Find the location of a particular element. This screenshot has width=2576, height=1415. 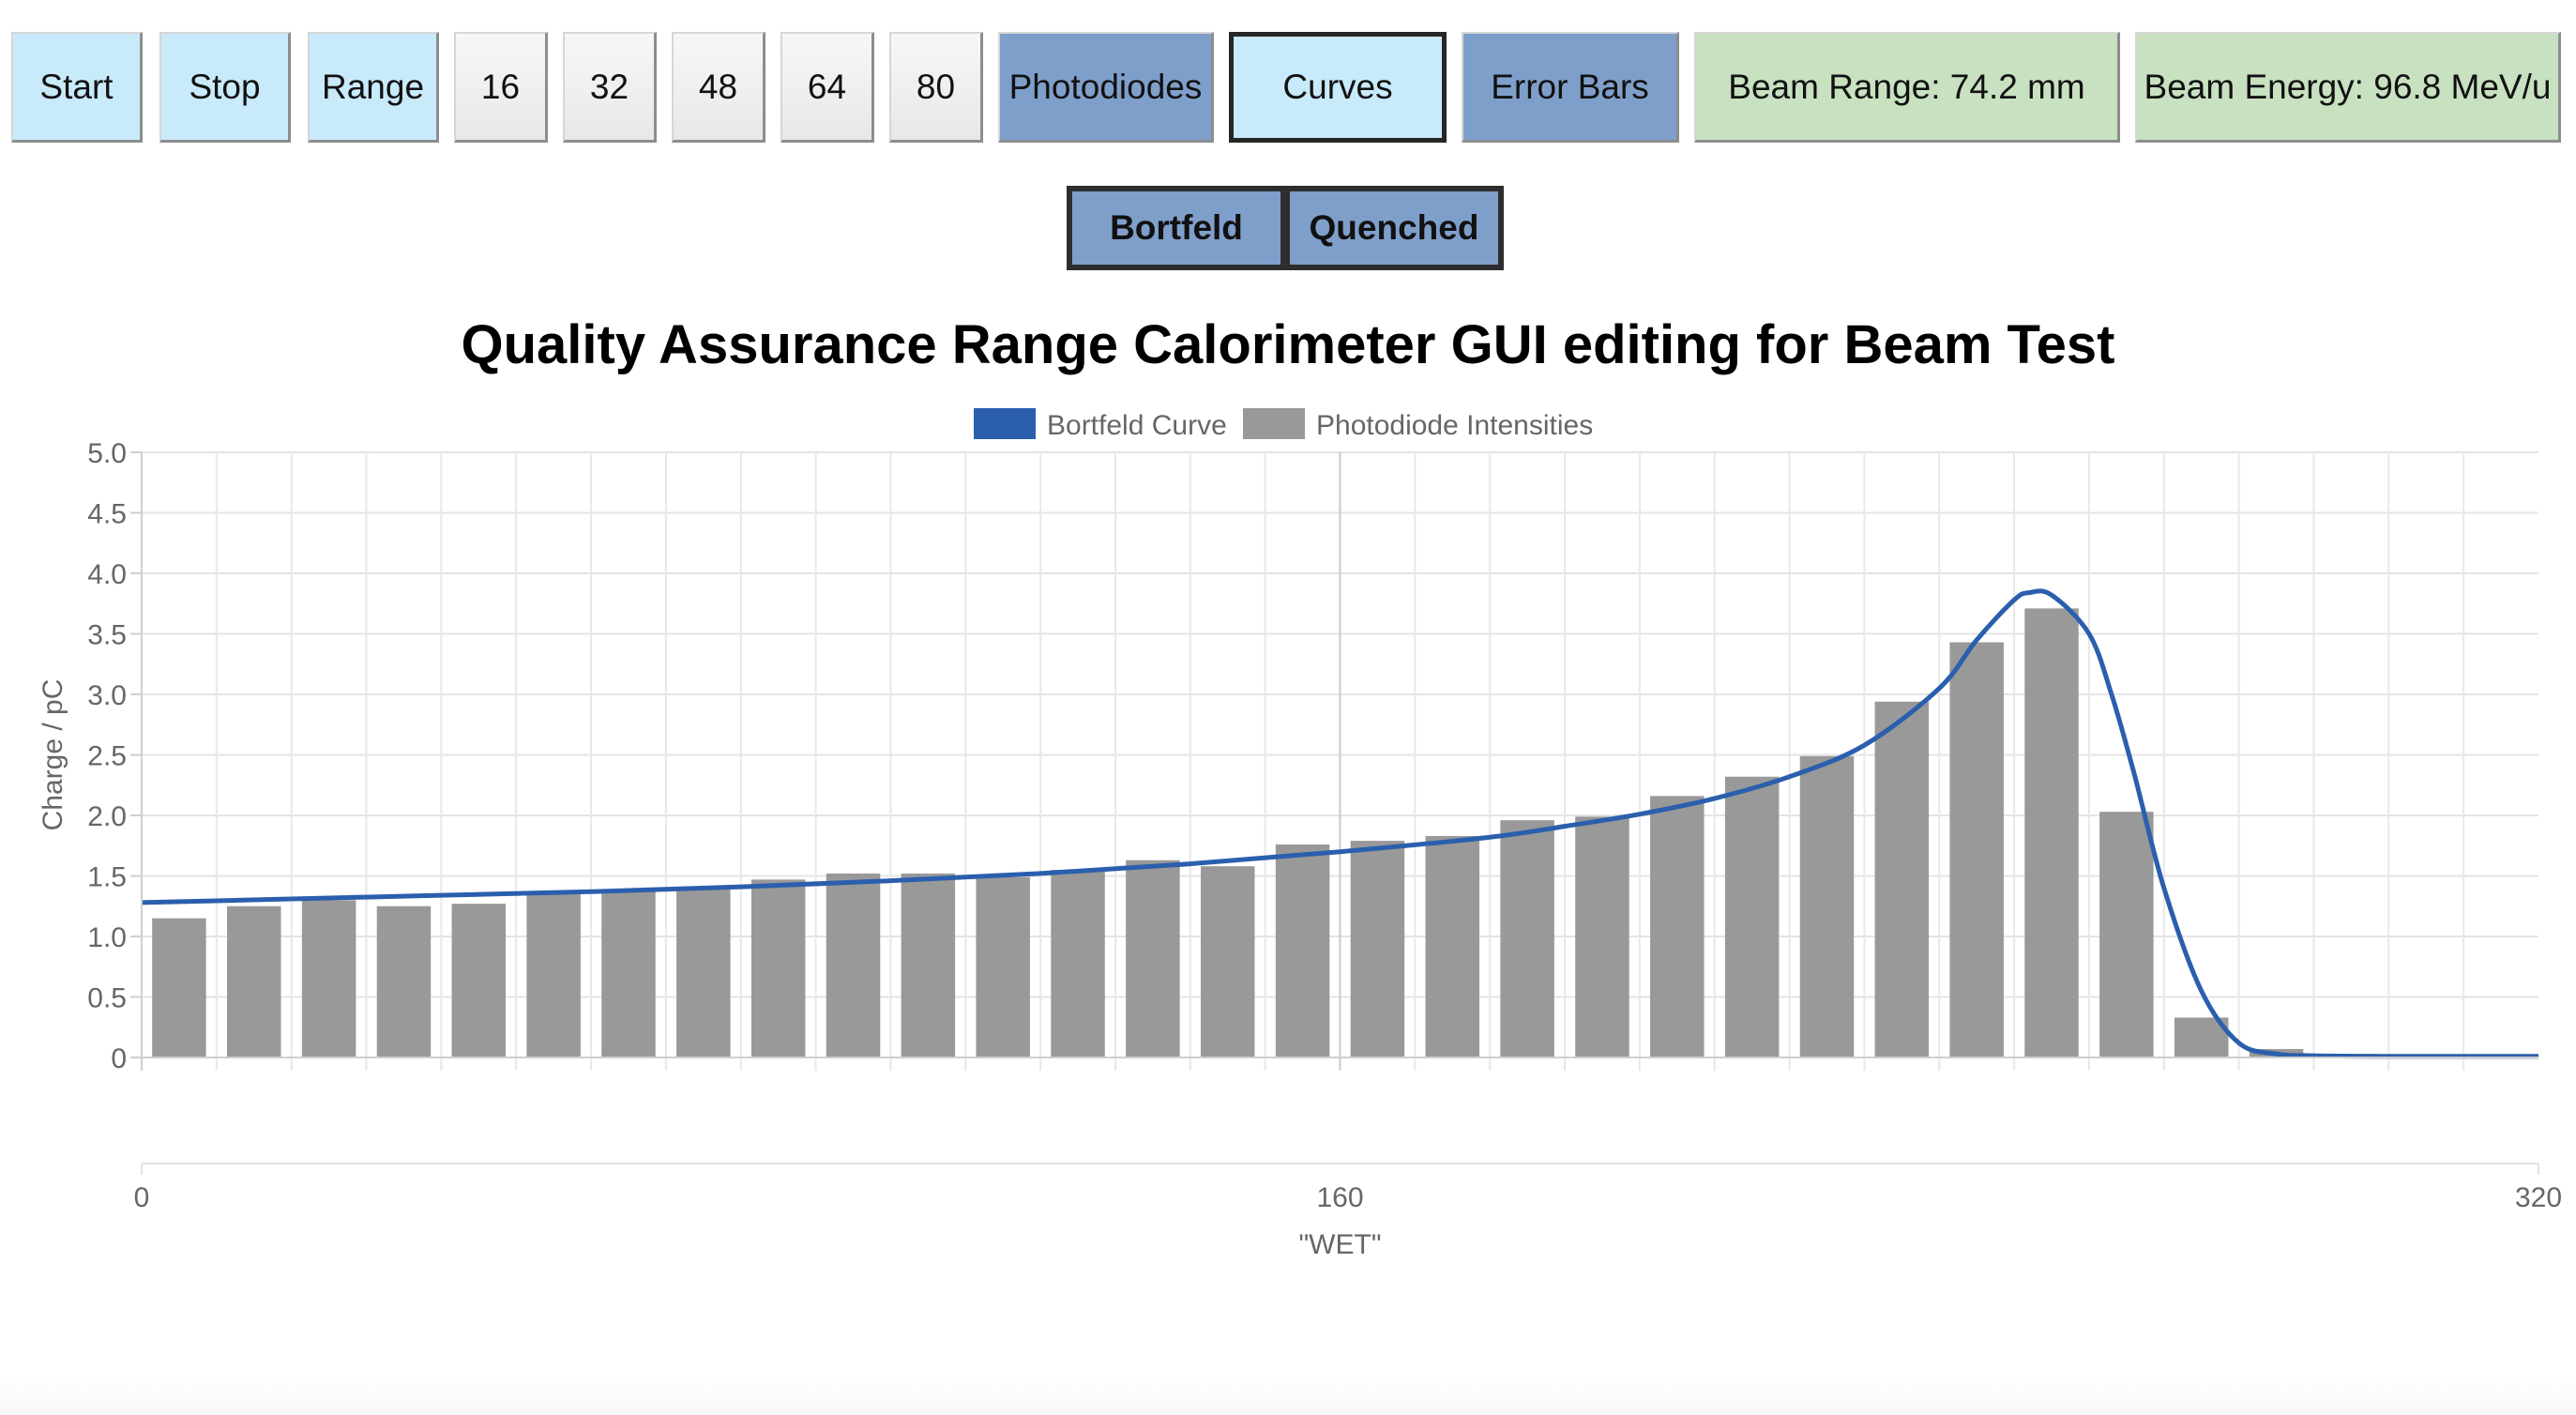

y-tick-label: 5.0 is located at coordinates (107, 453).